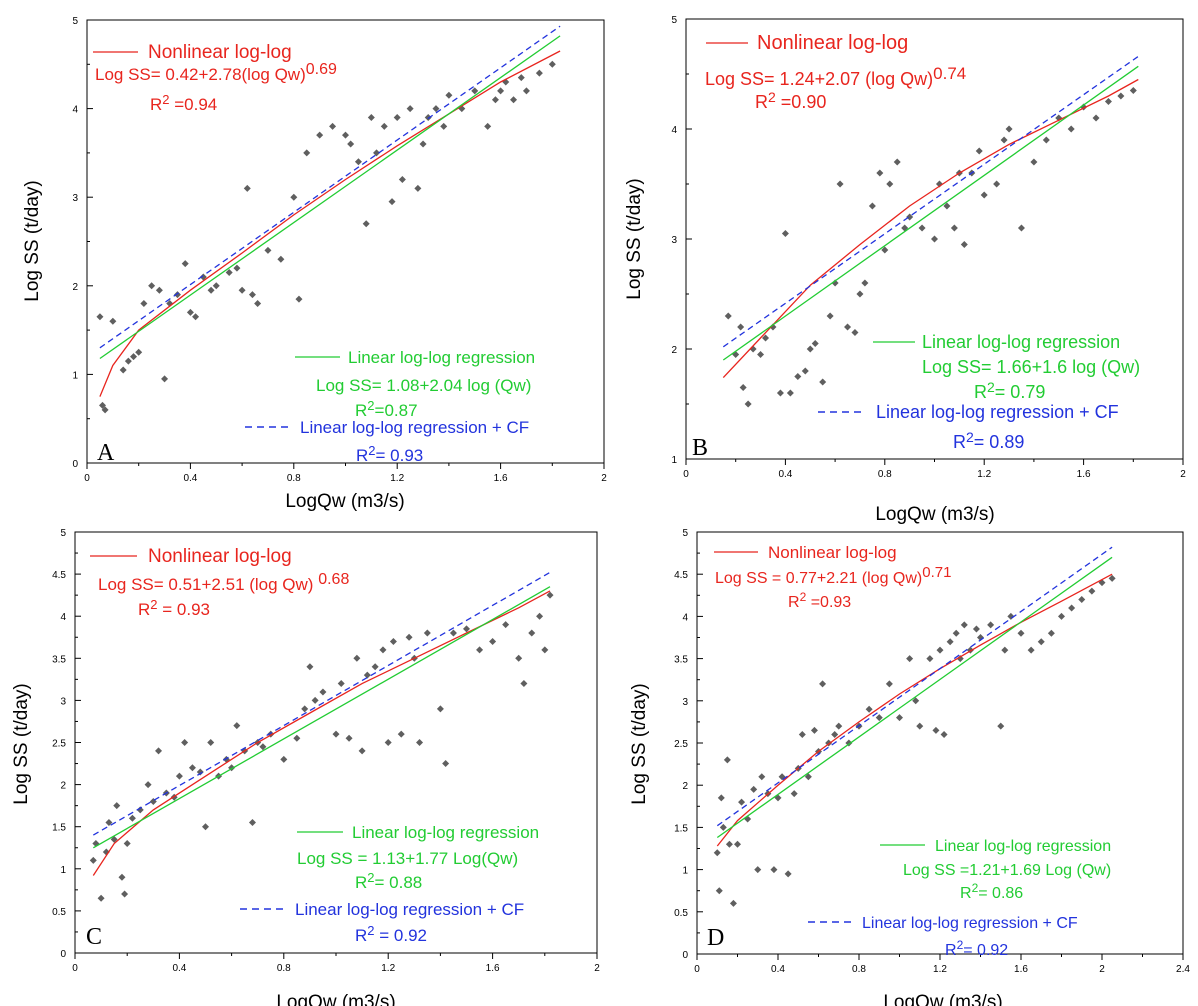  I want to click on legend-cf-label: Linear log-log regression + CF, so click(970, 923).